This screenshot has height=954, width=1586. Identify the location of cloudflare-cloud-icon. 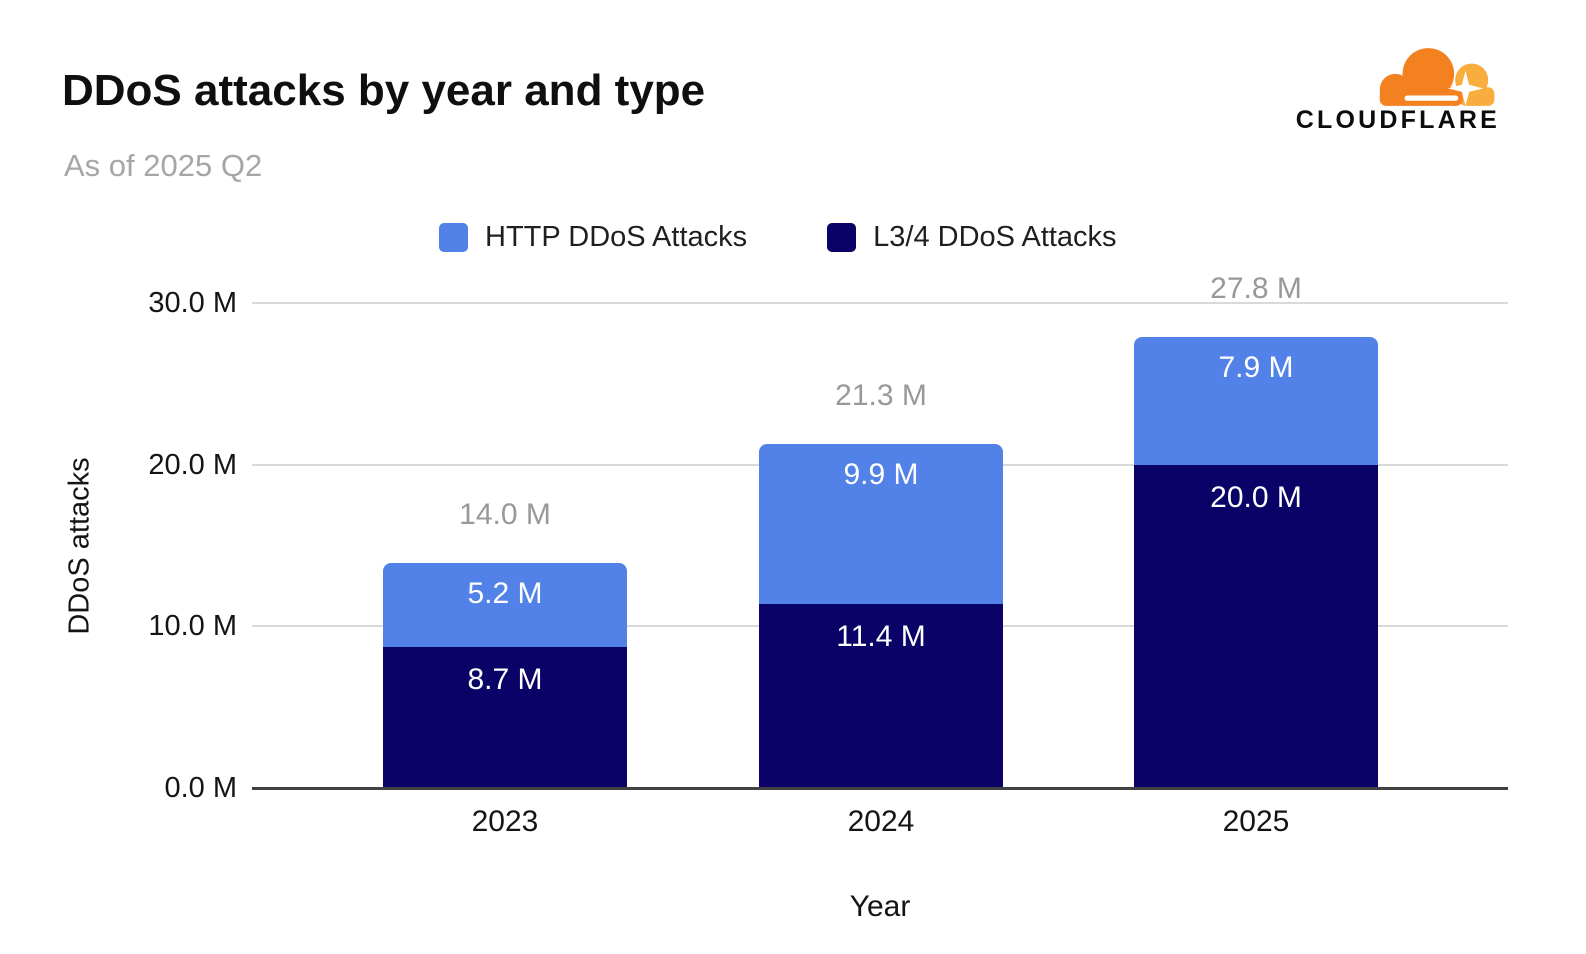
(1437, 77).